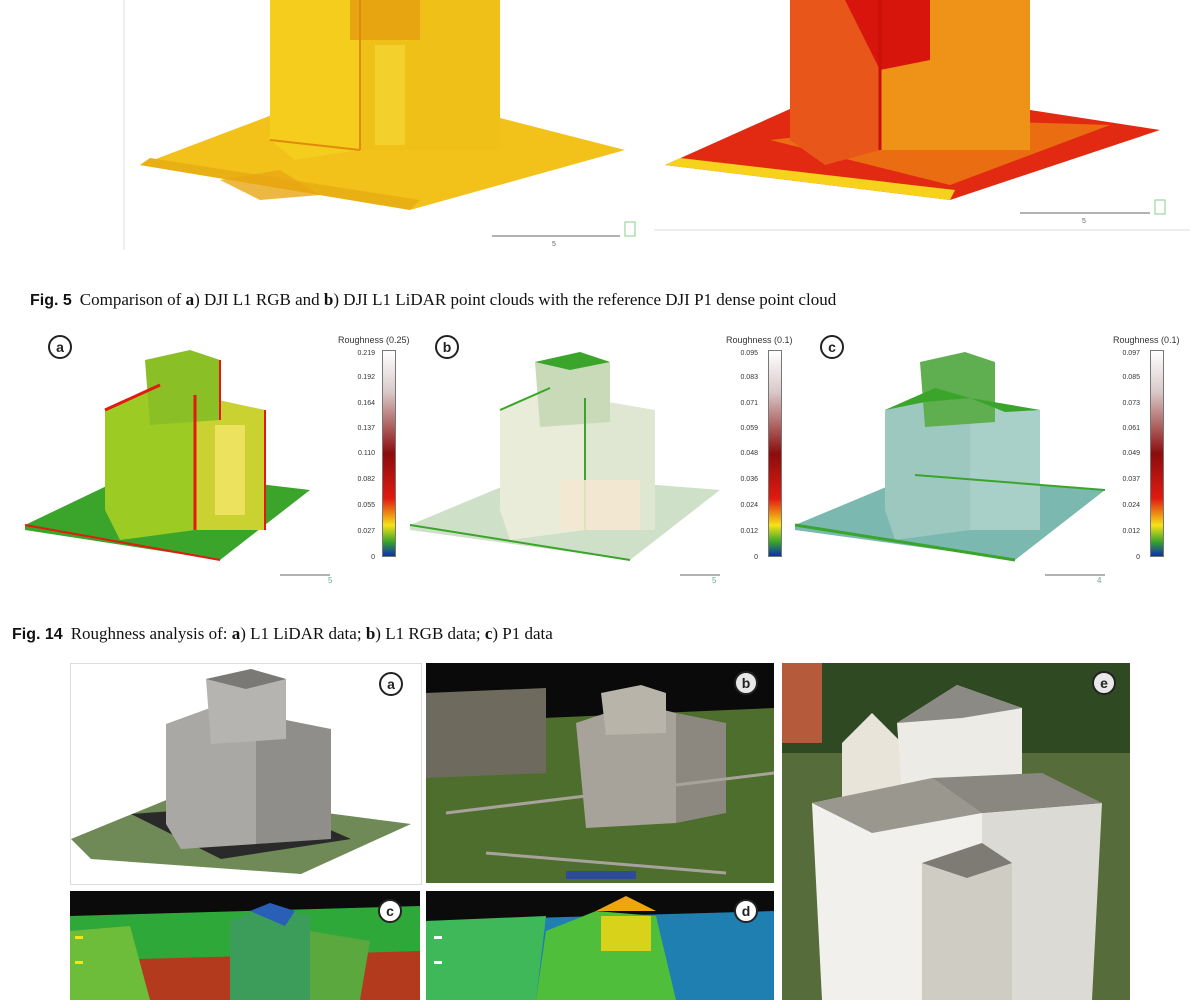 The height and width of the screenshot is (1000, 1200). What do you see at coordinates (950, 464) in the screenshot?
I see `church-roughness-teal-green` at bounding box center [950, 464].